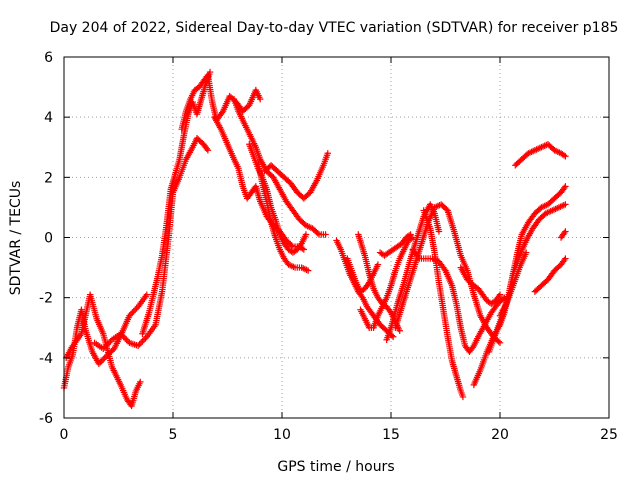 This screenshot has width=640, height=480. I want to click on x-tick-label: 25, so click(609, 435).